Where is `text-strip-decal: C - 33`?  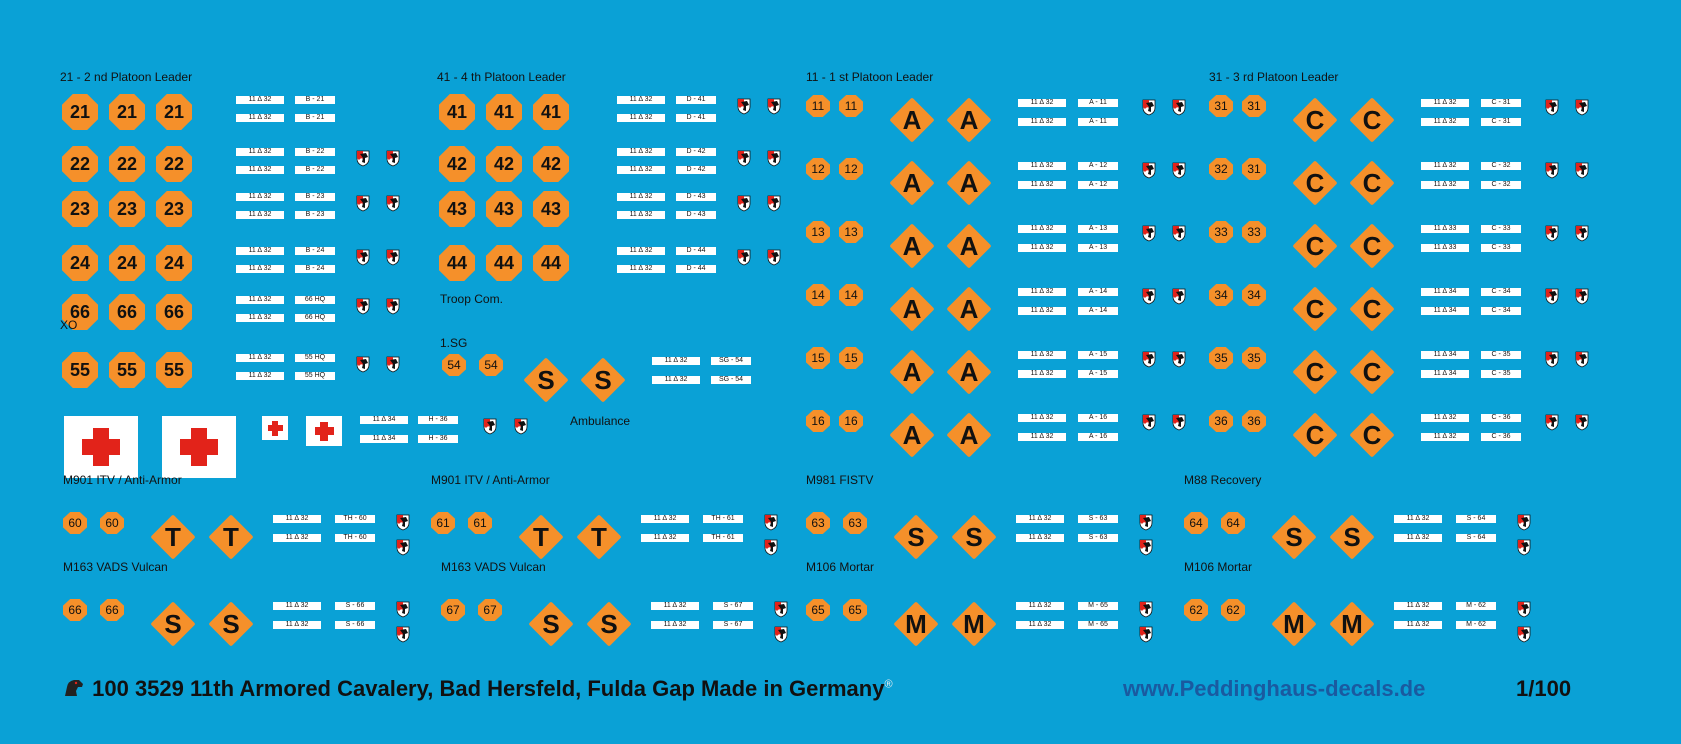
text-strip-decal: C - 33 is located at coordinates (1501, 229).